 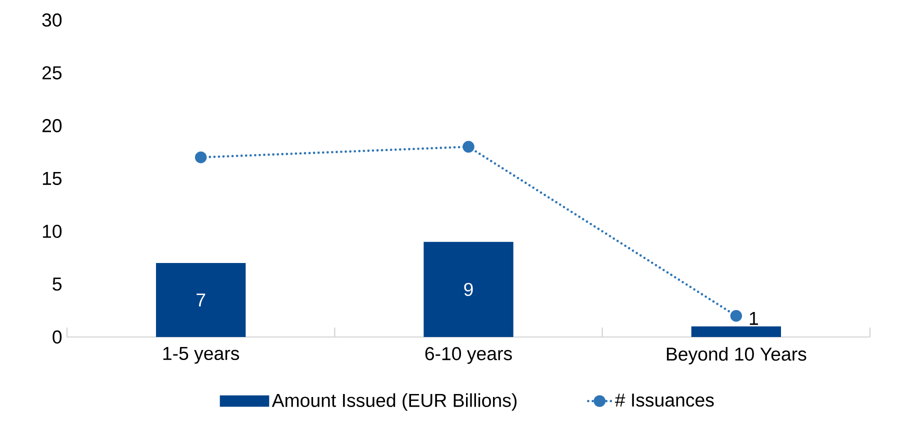 I want to click on x-tick-label: 1-5 years, so click(x=201, y=355).